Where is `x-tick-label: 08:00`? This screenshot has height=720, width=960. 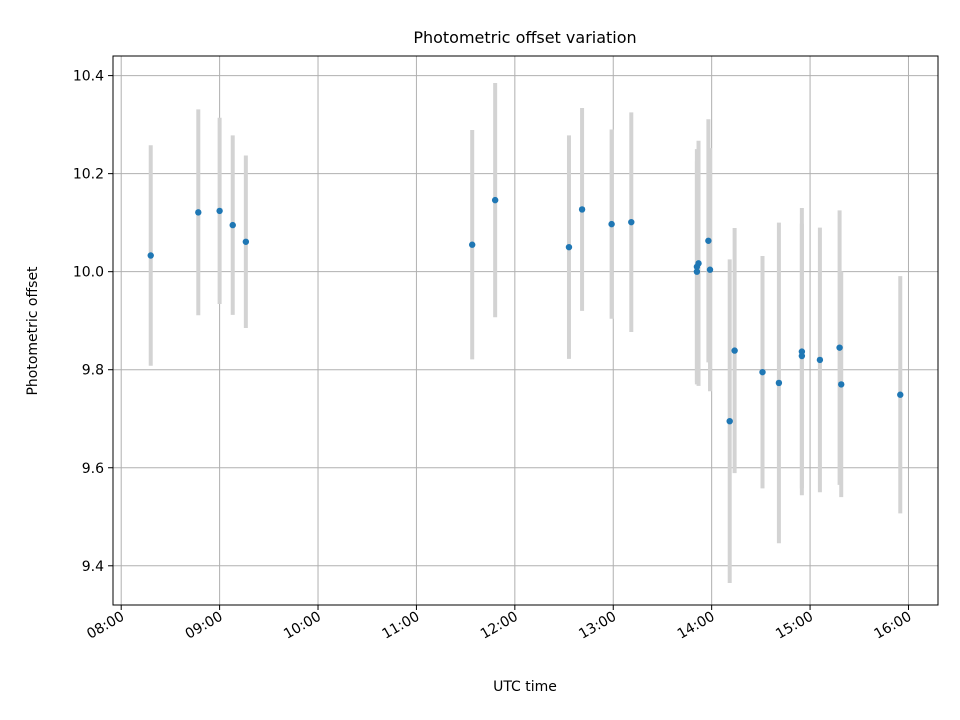 x-tick-label: 08:00 is located at coordinates (105, 626).